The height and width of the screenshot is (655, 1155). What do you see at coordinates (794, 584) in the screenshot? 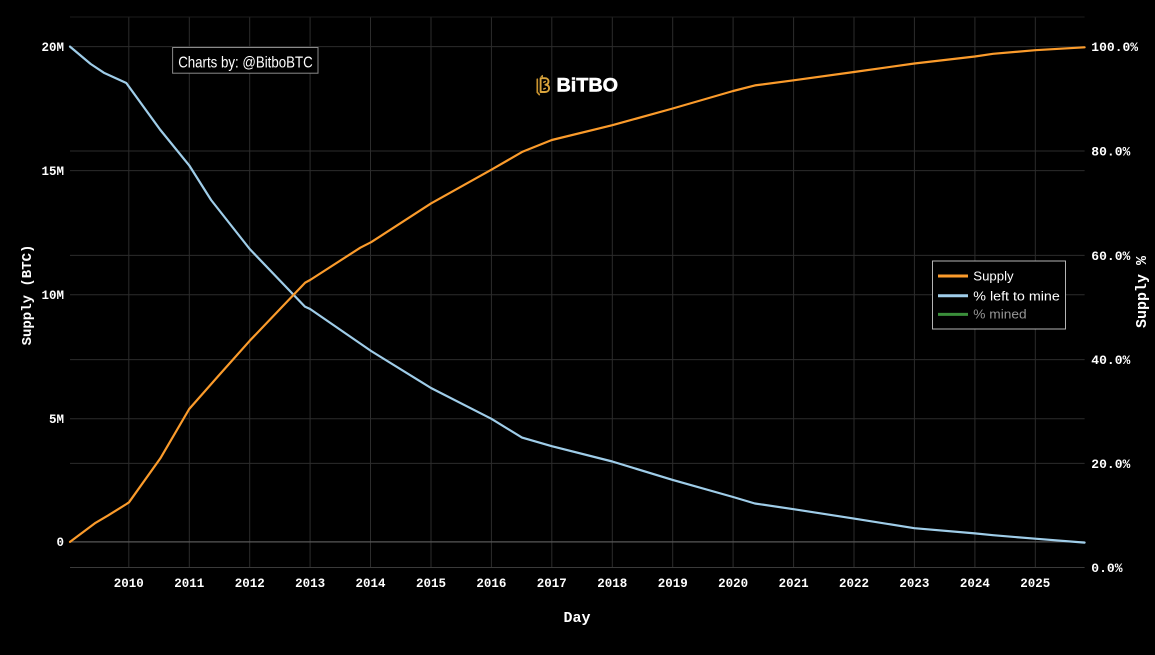
I see `svg-text: 2021` at bounding box center [794, 584].